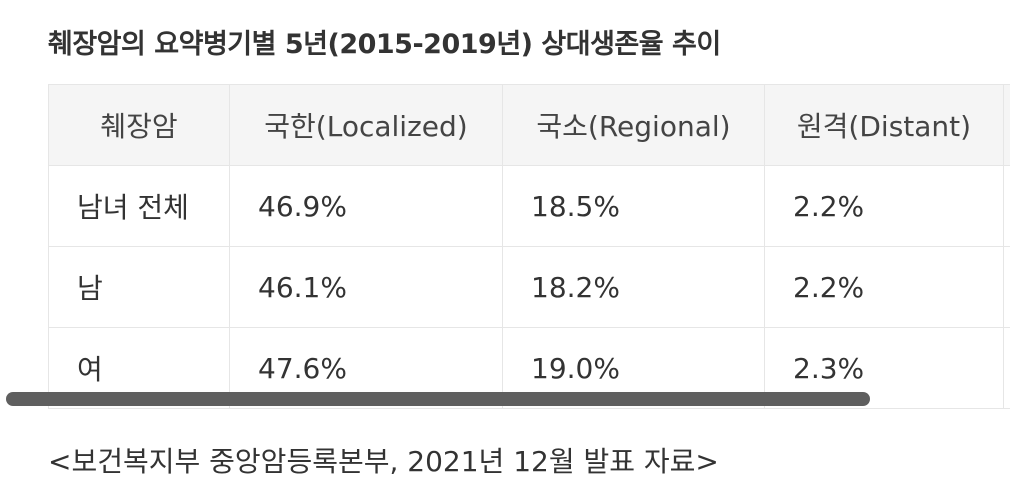  I want to click on horizontal-scrollbar, so click(438, 399).